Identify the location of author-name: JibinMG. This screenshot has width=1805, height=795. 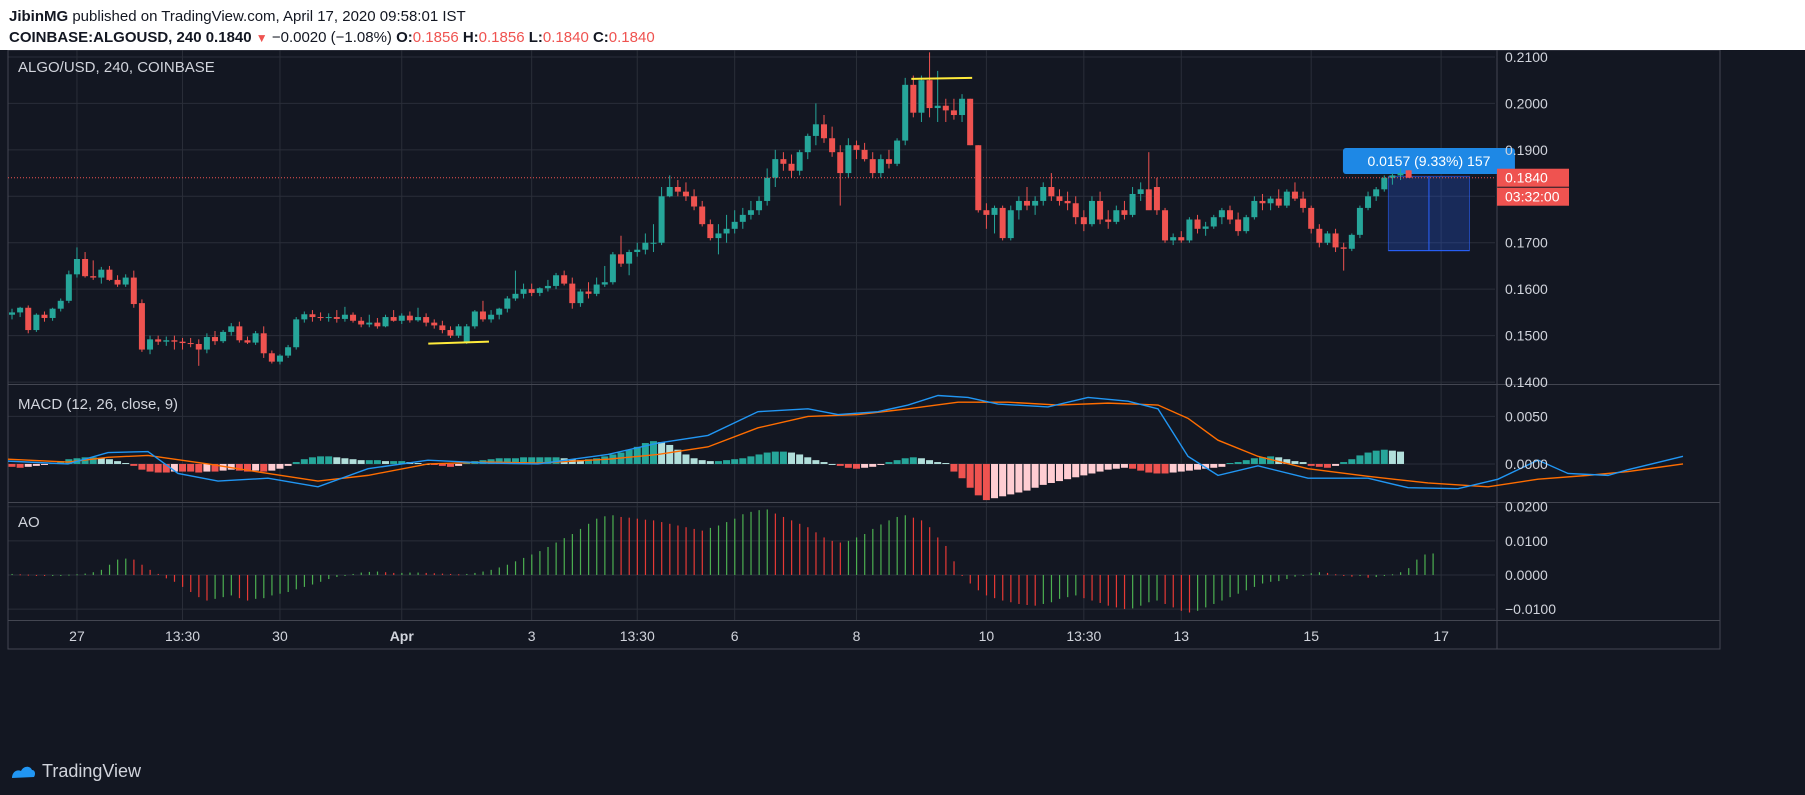
(39, 16).